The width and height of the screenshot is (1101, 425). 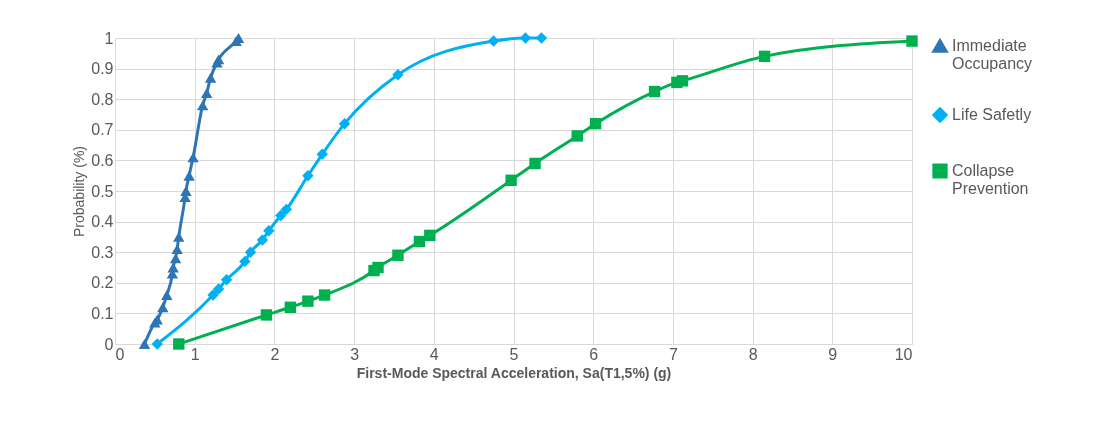 I want to click on y-axis-title: Probability (%), so click(x=79, y=191).